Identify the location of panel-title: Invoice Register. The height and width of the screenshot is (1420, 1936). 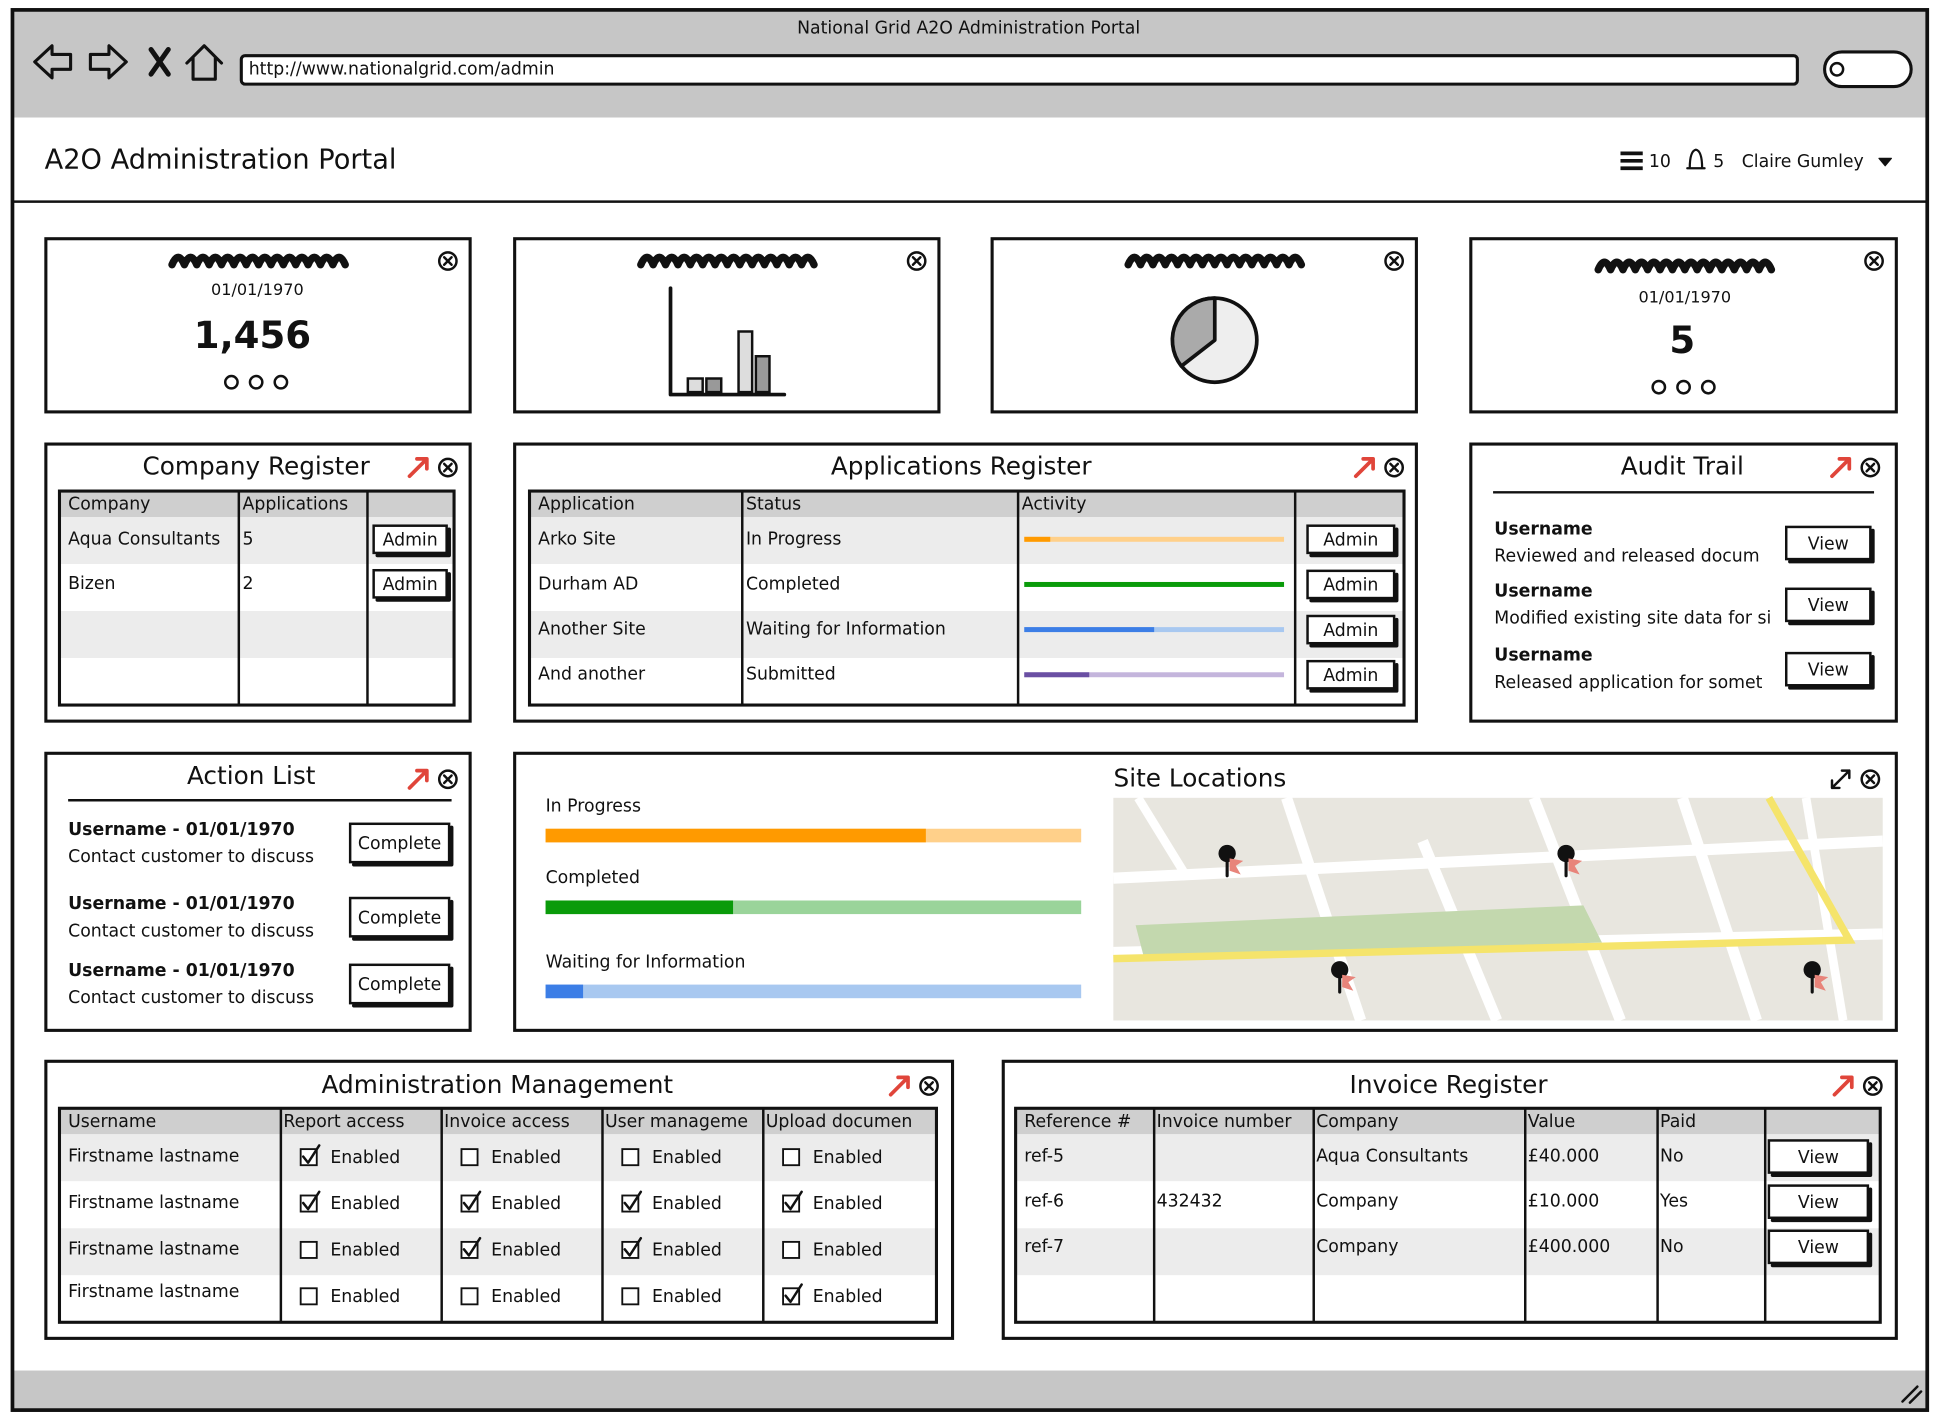
(1449, 1084).